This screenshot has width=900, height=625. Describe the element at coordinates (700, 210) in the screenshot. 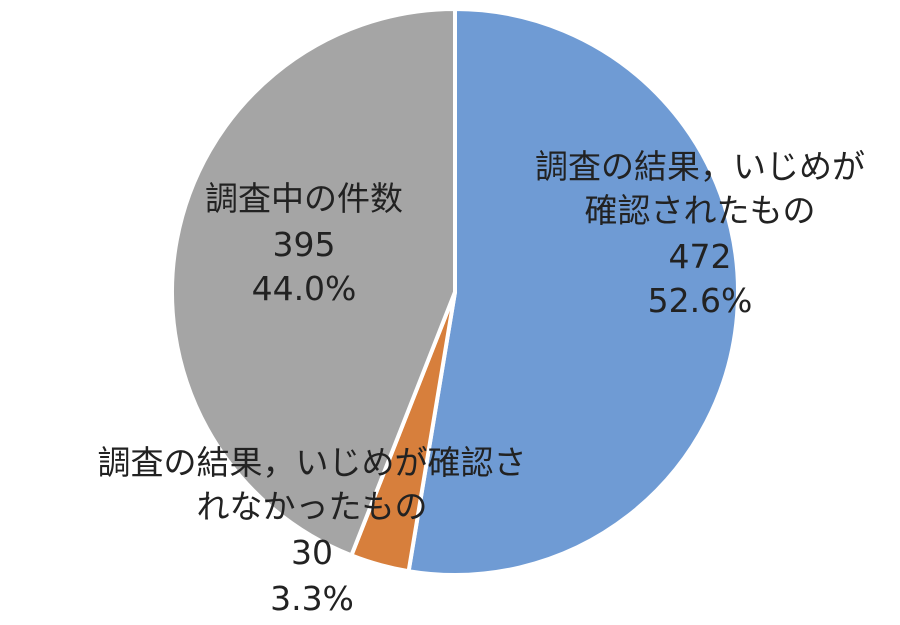

I see `label-line: 確認されたもの` at that location.